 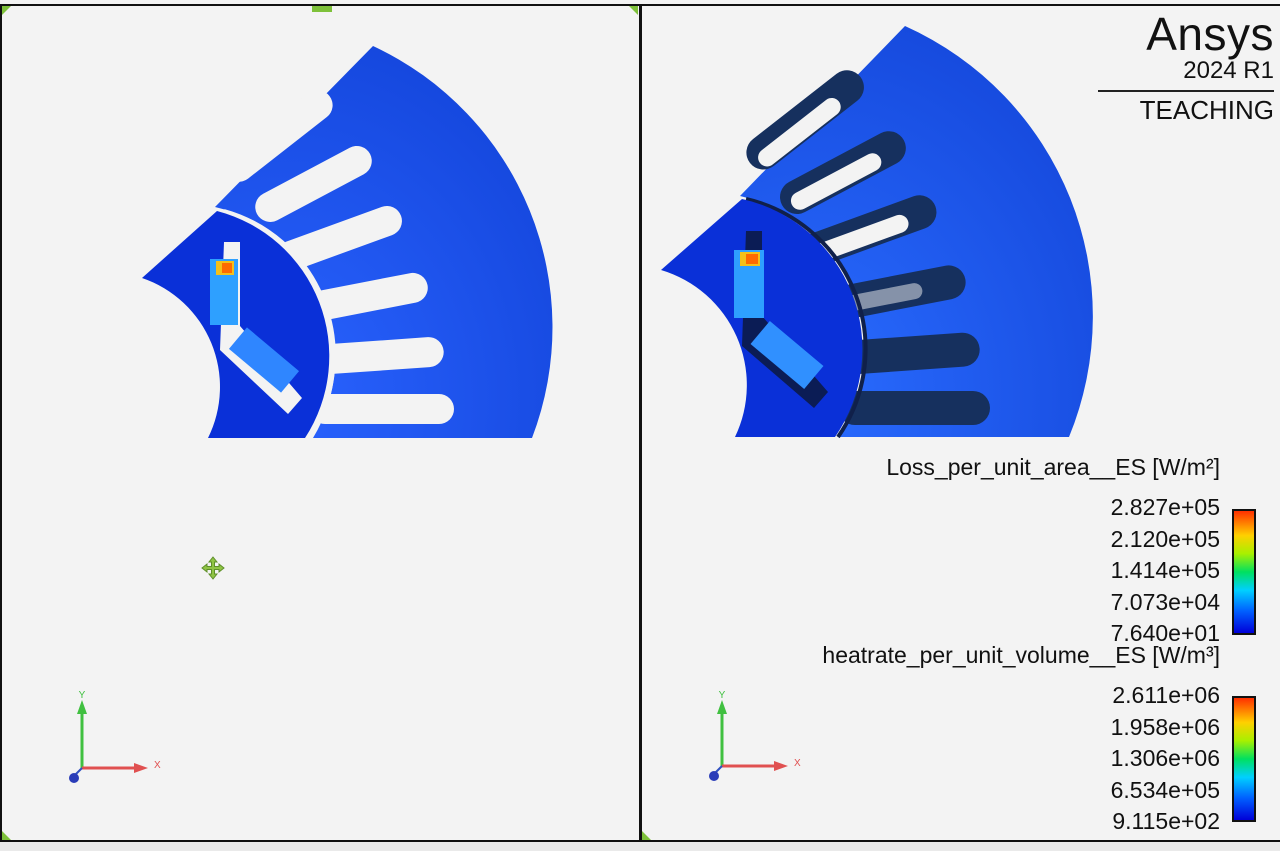 I want to click on legend-volume-label: 9.115e+02, so click(x=1166, y=821).